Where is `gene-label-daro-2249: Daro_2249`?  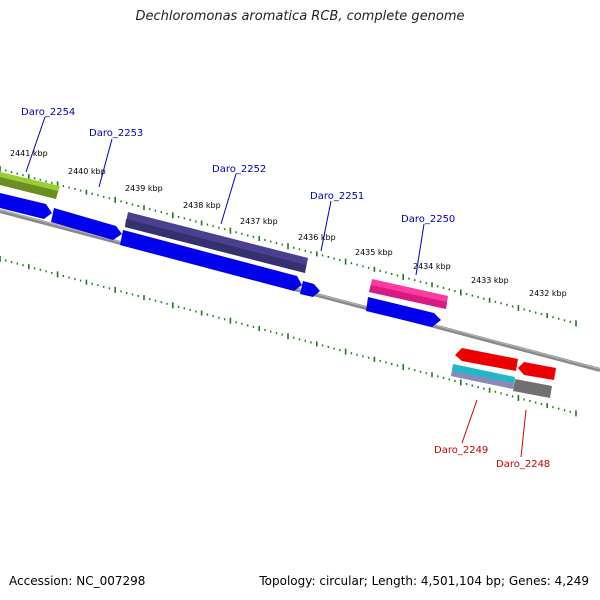 gene-label-daro-2249: Daro_2249 is located at coordinates (461, 450).